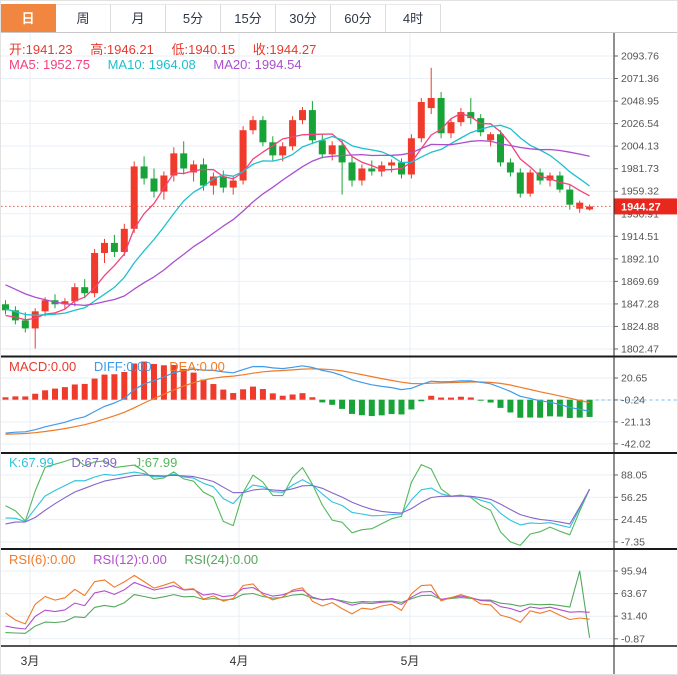 This screenshot has width=678, height=675. Describe the element at coordinates (193, 18) in the screenshot. I see `tab-5min: 5分` at that location.